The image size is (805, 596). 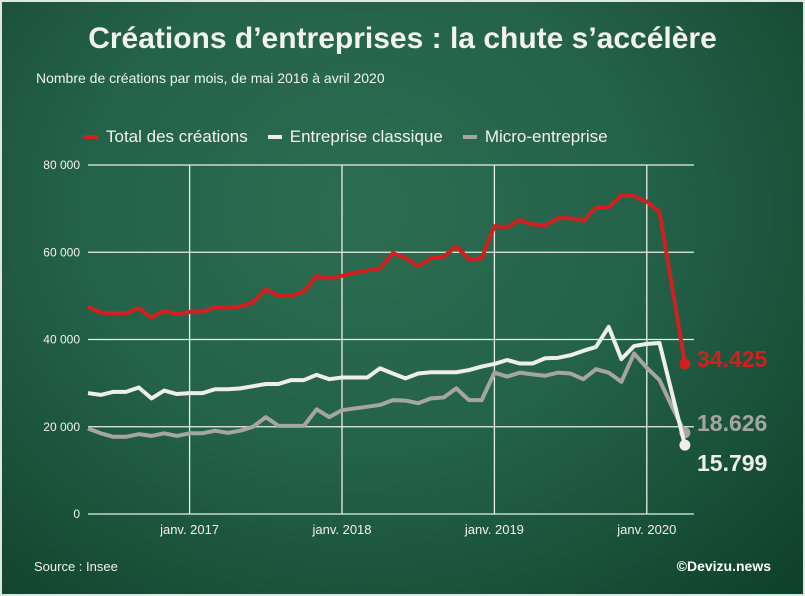 I want to click on y-tick-label: 0, so click(x=76, y=514).